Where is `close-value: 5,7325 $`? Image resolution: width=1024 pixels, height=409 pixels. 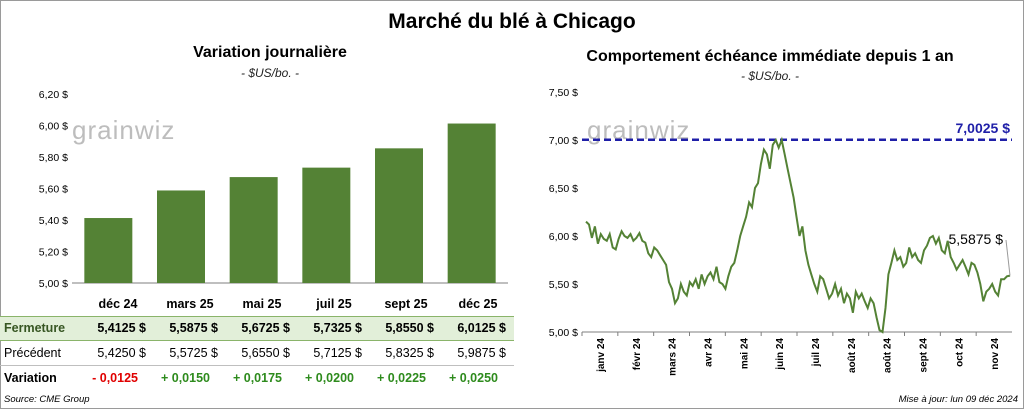
close-value: 5,7325 $ is located at coordinates (337, 328).